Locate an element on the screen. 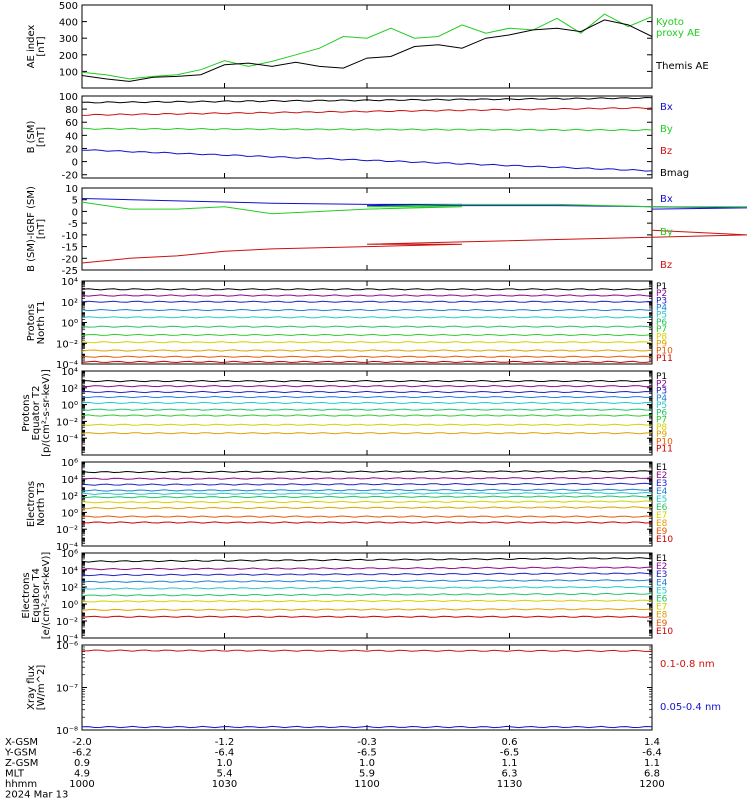 The width and height of the screenshot is (750, 800). legend-label: P8 is located at coordinates (661, 428).